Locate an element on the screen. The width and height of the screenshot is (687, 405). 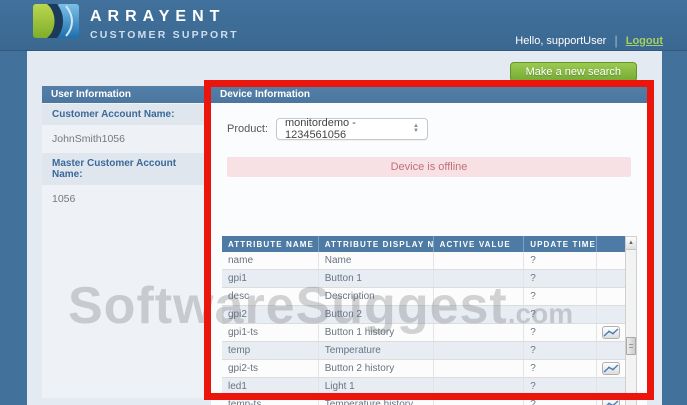
table-row: gpi2-ts Button 2 history? is located at coordinates (423, 369).